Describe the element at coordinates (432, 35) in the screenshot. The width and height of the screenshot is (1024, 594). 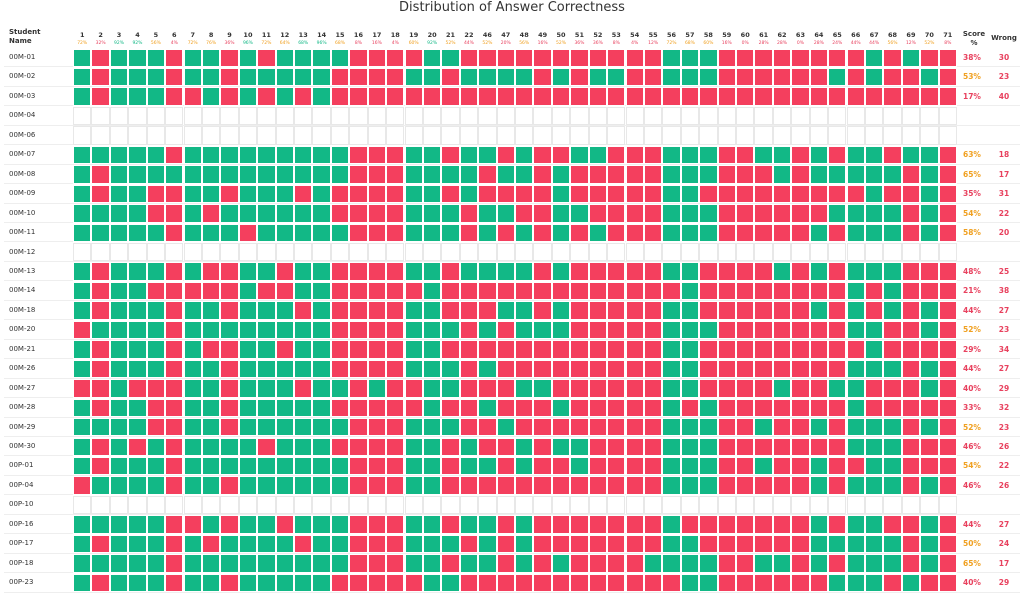
I see `question-number: 20` at that location.